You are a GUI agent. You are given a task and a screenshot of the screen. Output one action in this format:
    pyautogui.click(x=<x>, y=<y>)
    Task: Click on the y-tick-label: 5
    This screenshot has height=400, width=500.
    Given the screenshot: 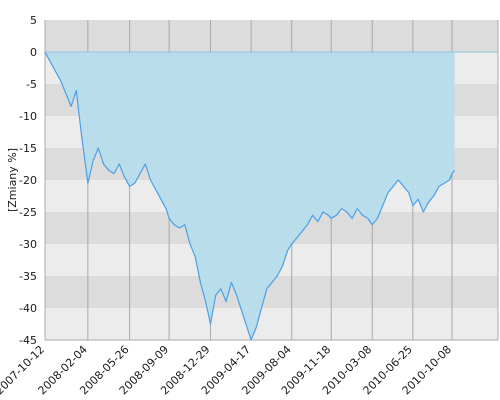 What is the action you would take?
    pyautogui.click(x=33, y=20)
    